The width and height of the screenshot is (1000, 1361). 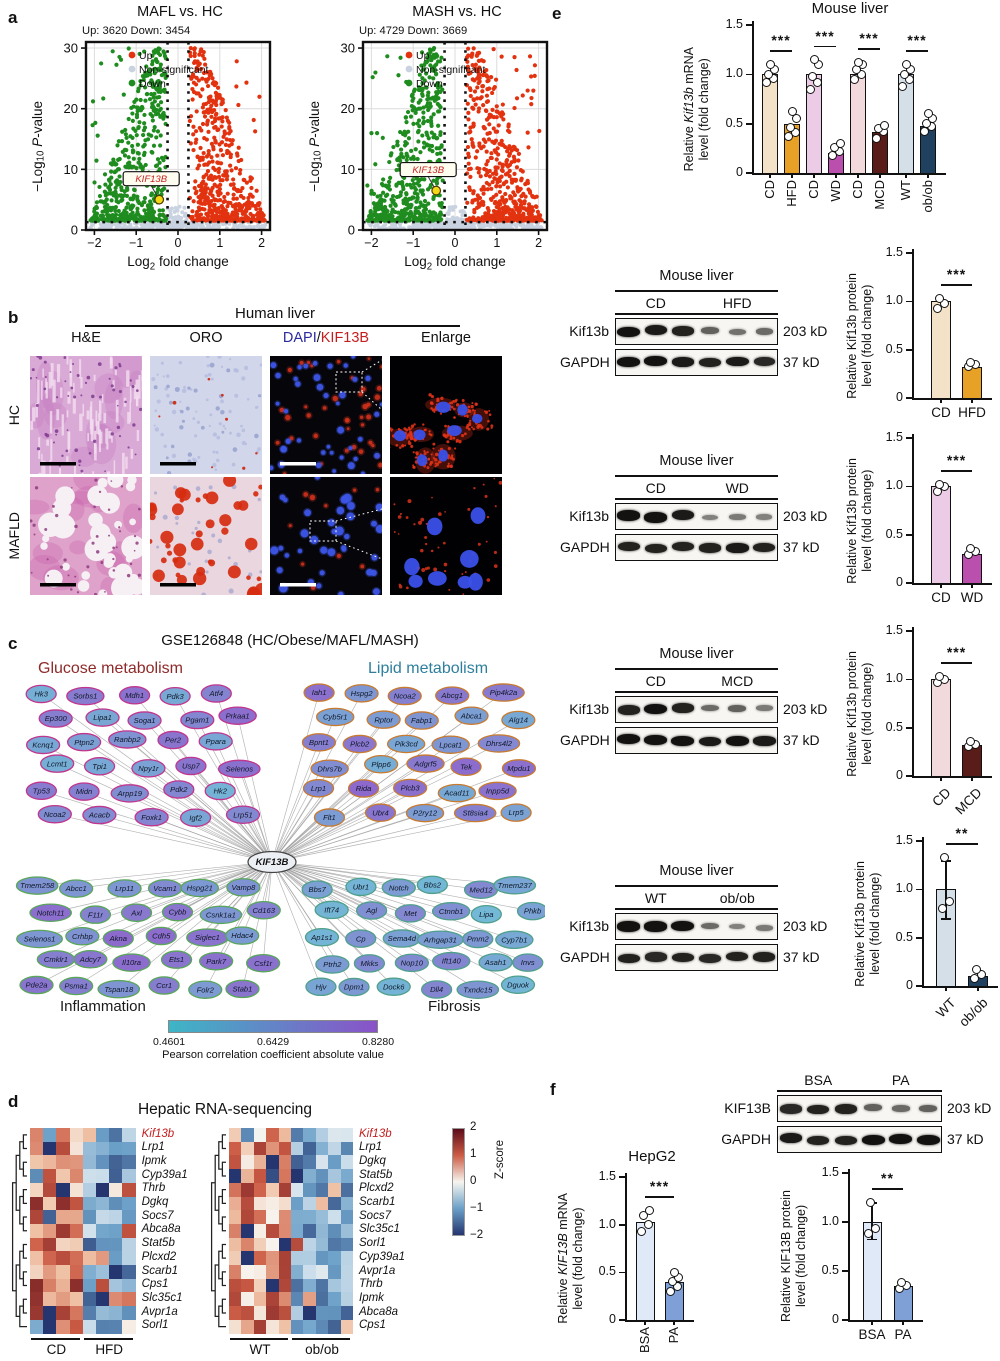 What do you see at coordinates (206, 989) in the screenshot?
I see `gene-node: Folr2` at bounding box center [206, 989].